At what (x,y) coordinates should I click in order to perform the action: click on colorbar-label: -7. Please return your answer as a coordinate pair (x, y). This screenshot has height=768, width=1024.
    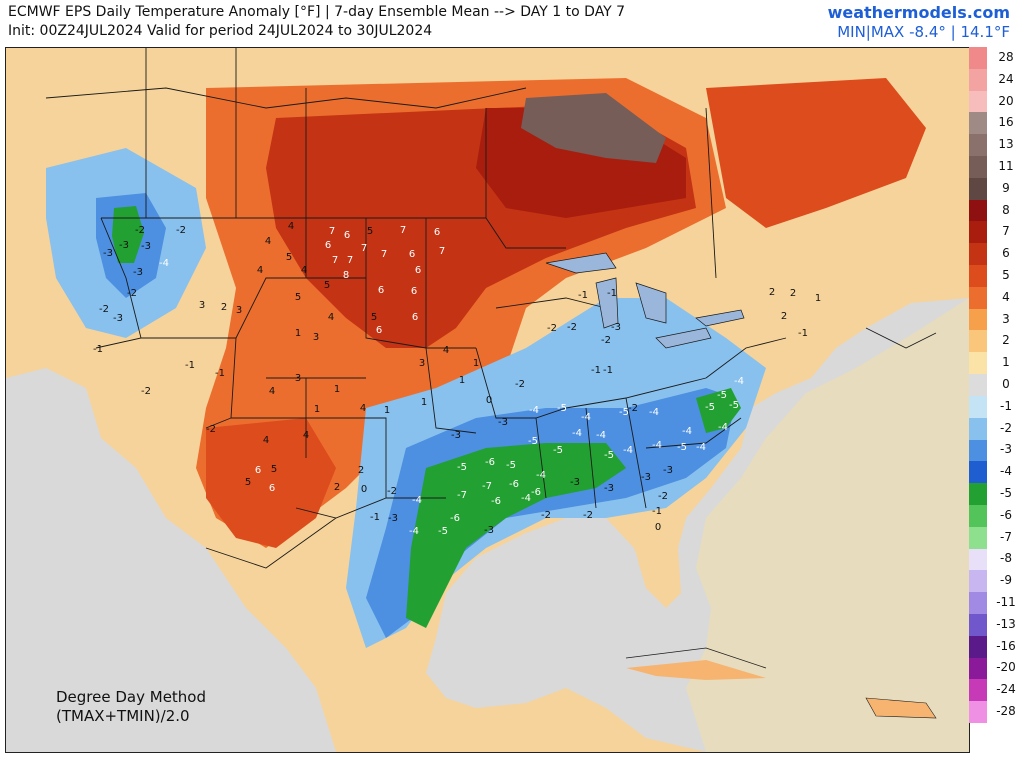
    Looking at the image, I should click on (1006, 536).